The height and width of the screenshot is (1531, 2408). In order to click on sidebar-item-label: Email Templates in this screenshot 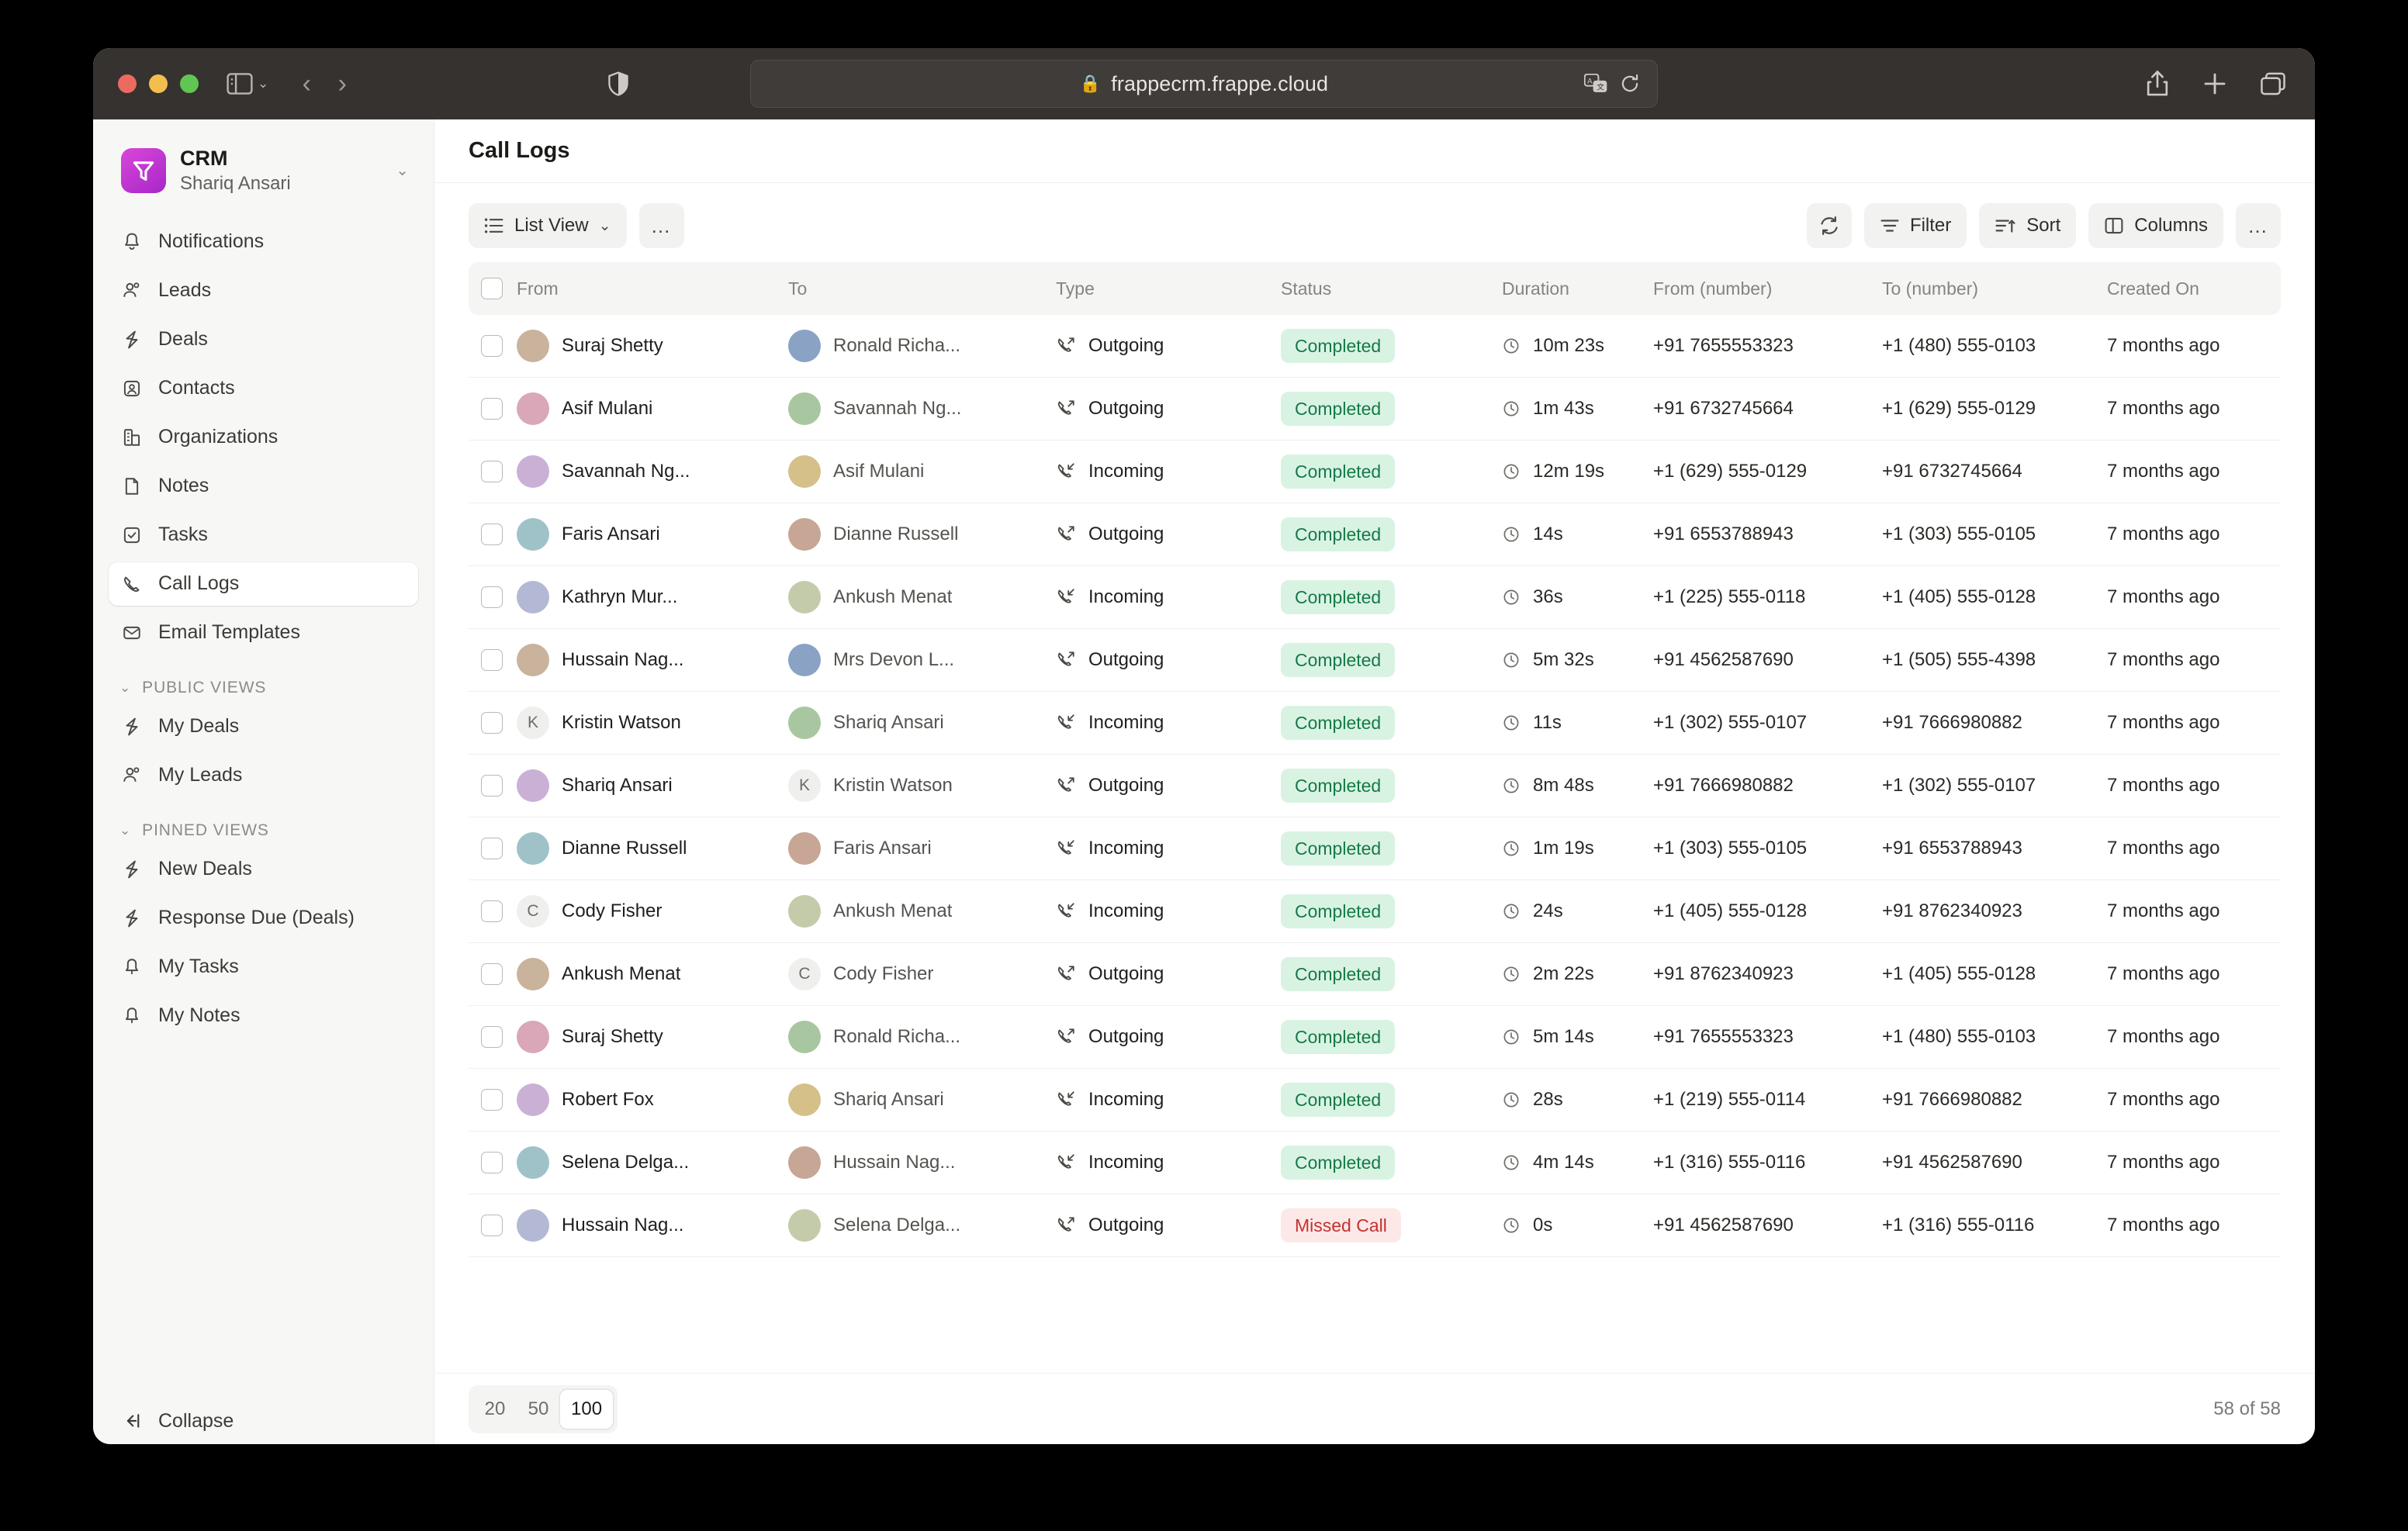, I will do `click(229, 632)`.